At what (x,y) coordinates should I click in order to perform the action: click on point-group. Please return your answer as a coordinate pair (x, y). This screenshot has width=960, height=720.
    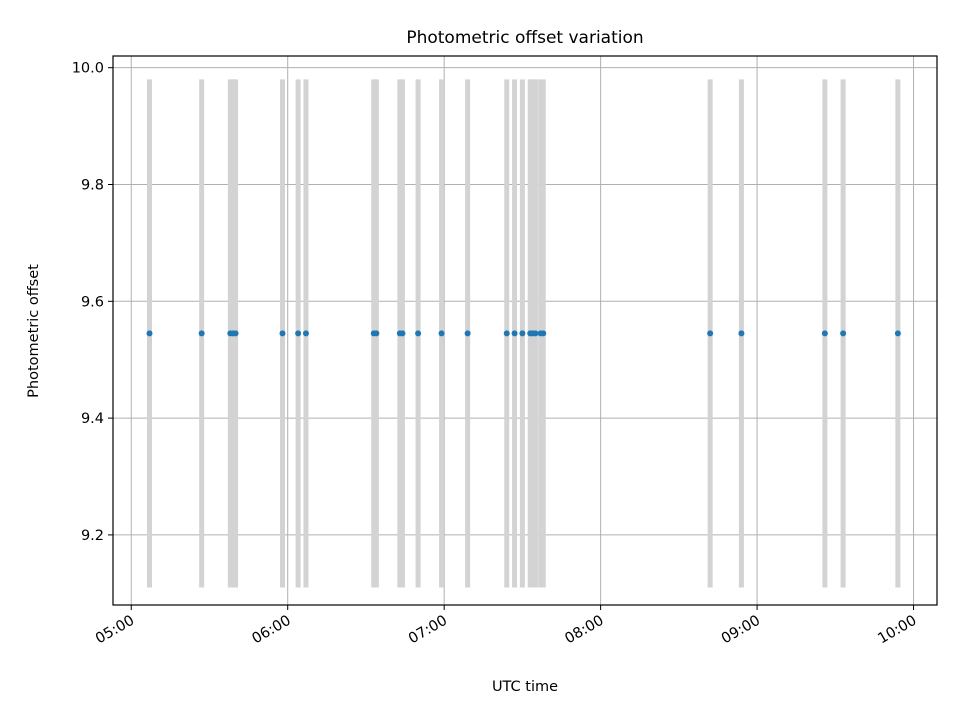
    Looking at the image, I should click on (523, 333).